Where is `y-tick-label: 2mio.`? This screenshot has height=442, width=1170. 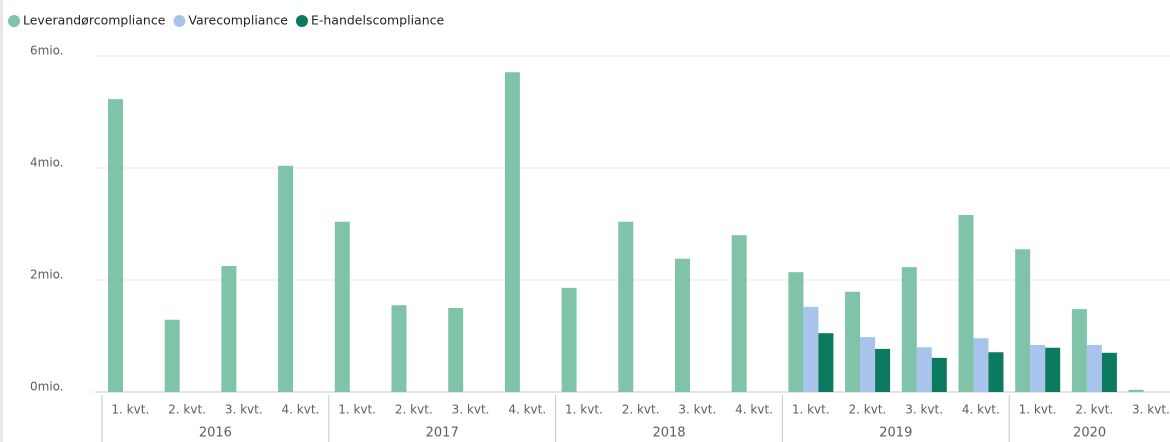 y-tick-label: 2mio. is located at coordinates (47, 275).